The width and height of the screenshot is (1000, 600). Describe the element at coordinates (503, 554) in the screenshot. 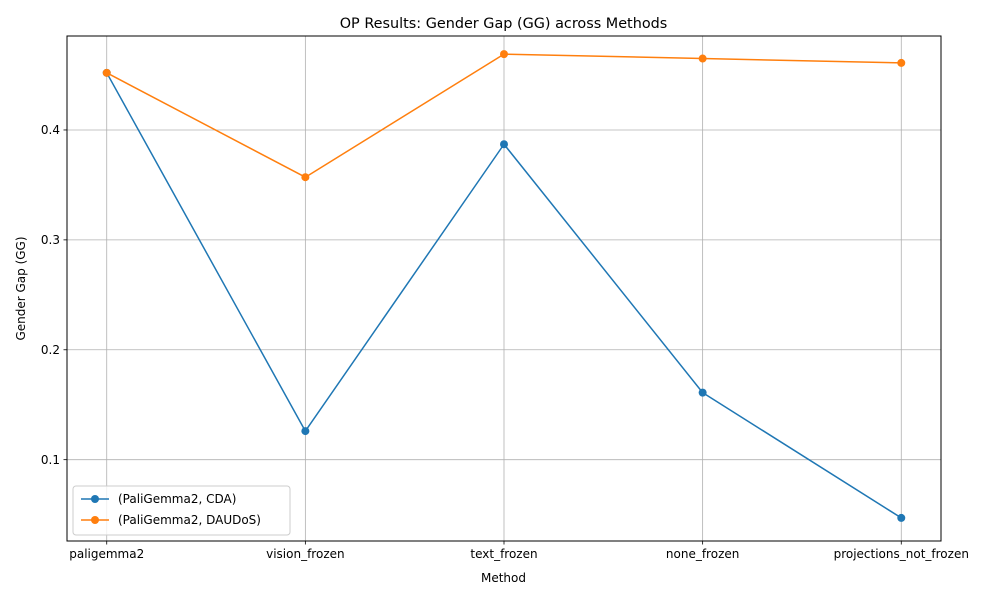

I see `x-tick-label: text_frozen` at that location.